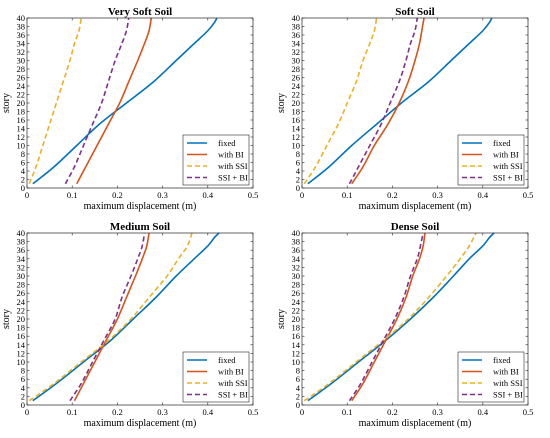 This screenshot has height=438, width=550. What do you see at coordinates (140, 12) in the screenshot?
I see `chart-title: Very Soft Soil` at bounding box center [140, 12].